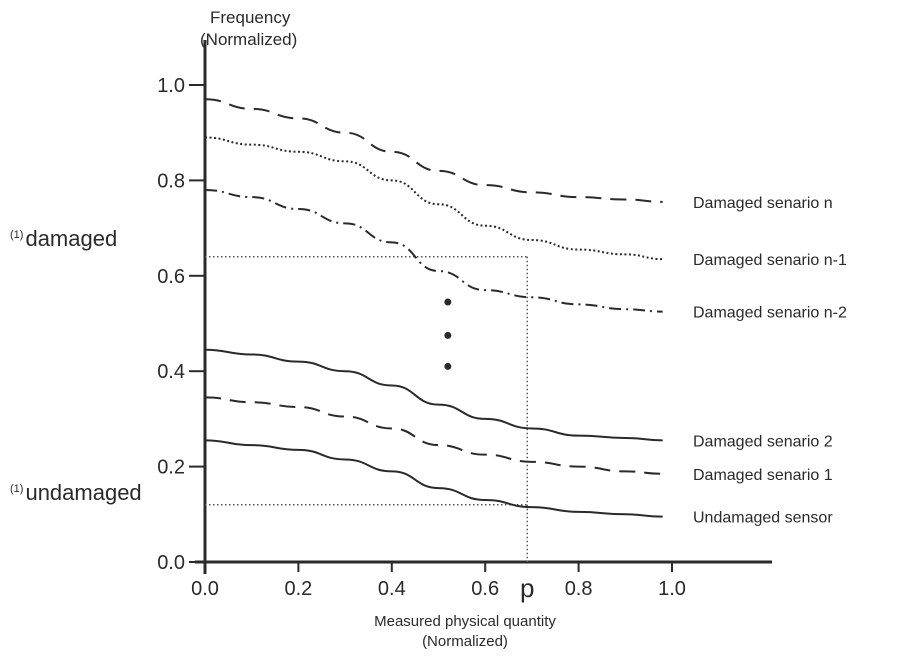 The width and height of the screenshot is (921, 671). What do you see at coordinates (71, 238) in the screenshot?
I see `damaged-label: damaged` at bounding box center [71, 238].